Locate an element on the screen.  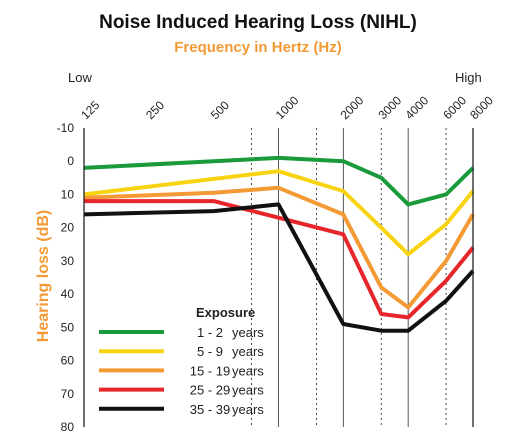
x-tick-label: 2000 is located at coordinates (352, 107).